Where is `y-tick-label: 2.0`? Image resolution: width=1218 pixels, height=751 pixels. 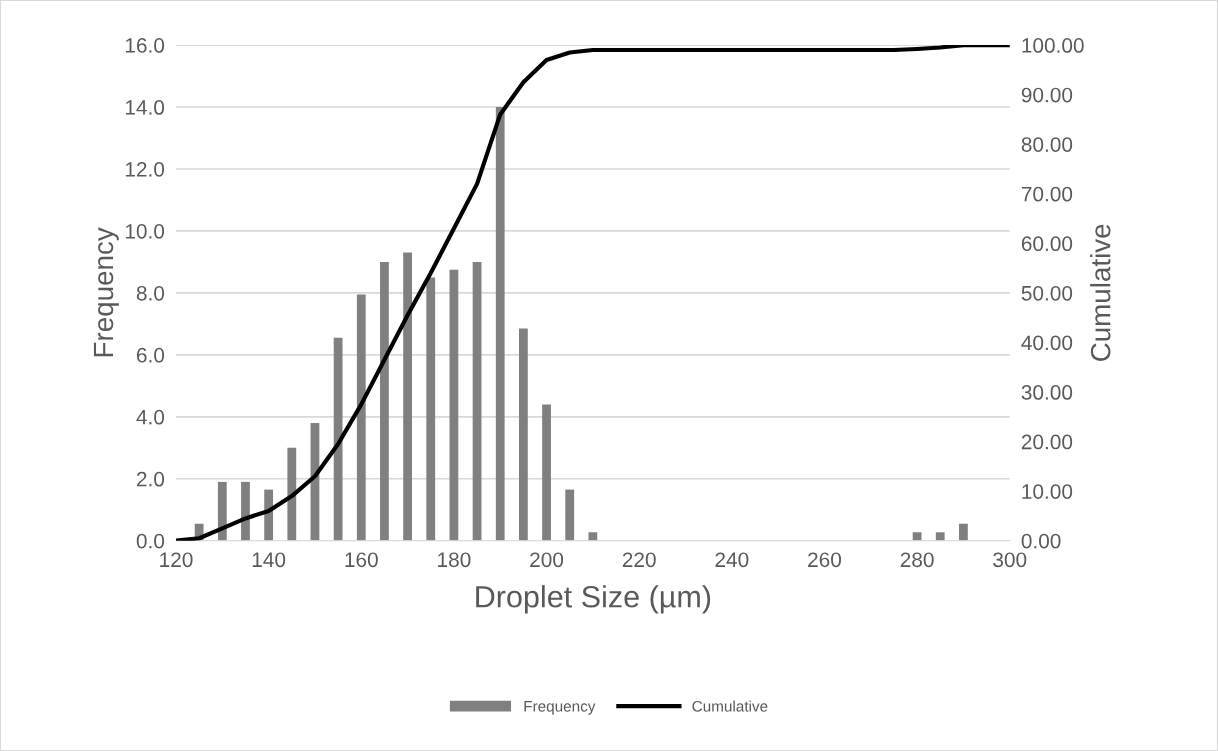 y-tick-label: 2.0 is located at coordinates (150, 479).